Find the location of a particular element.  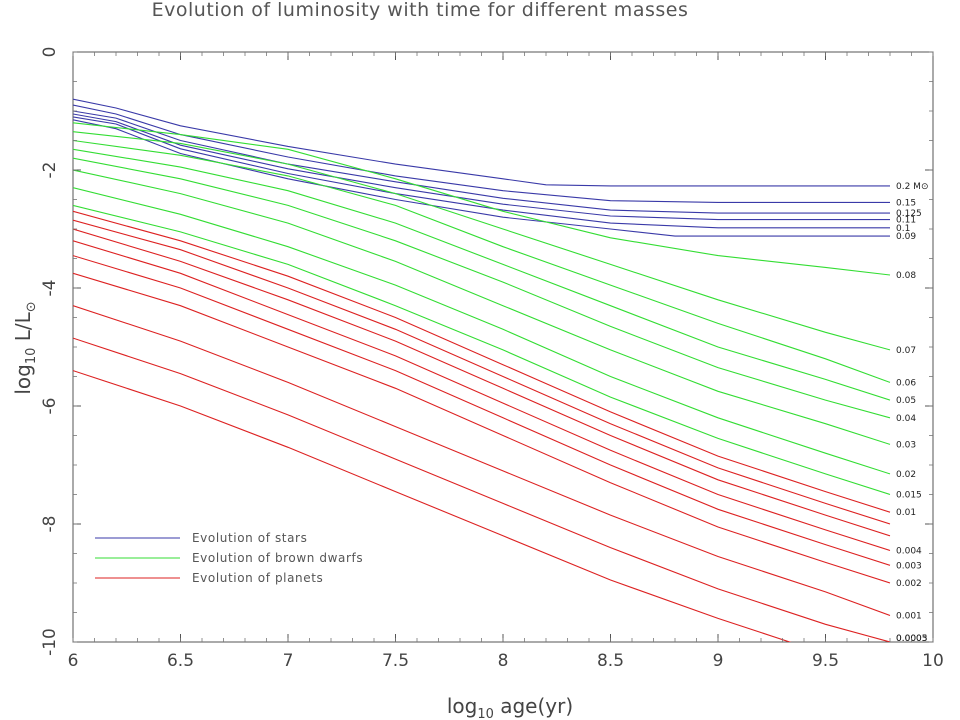

series-end-label-0.03: 0.03 is located at coordinates (906, 445).